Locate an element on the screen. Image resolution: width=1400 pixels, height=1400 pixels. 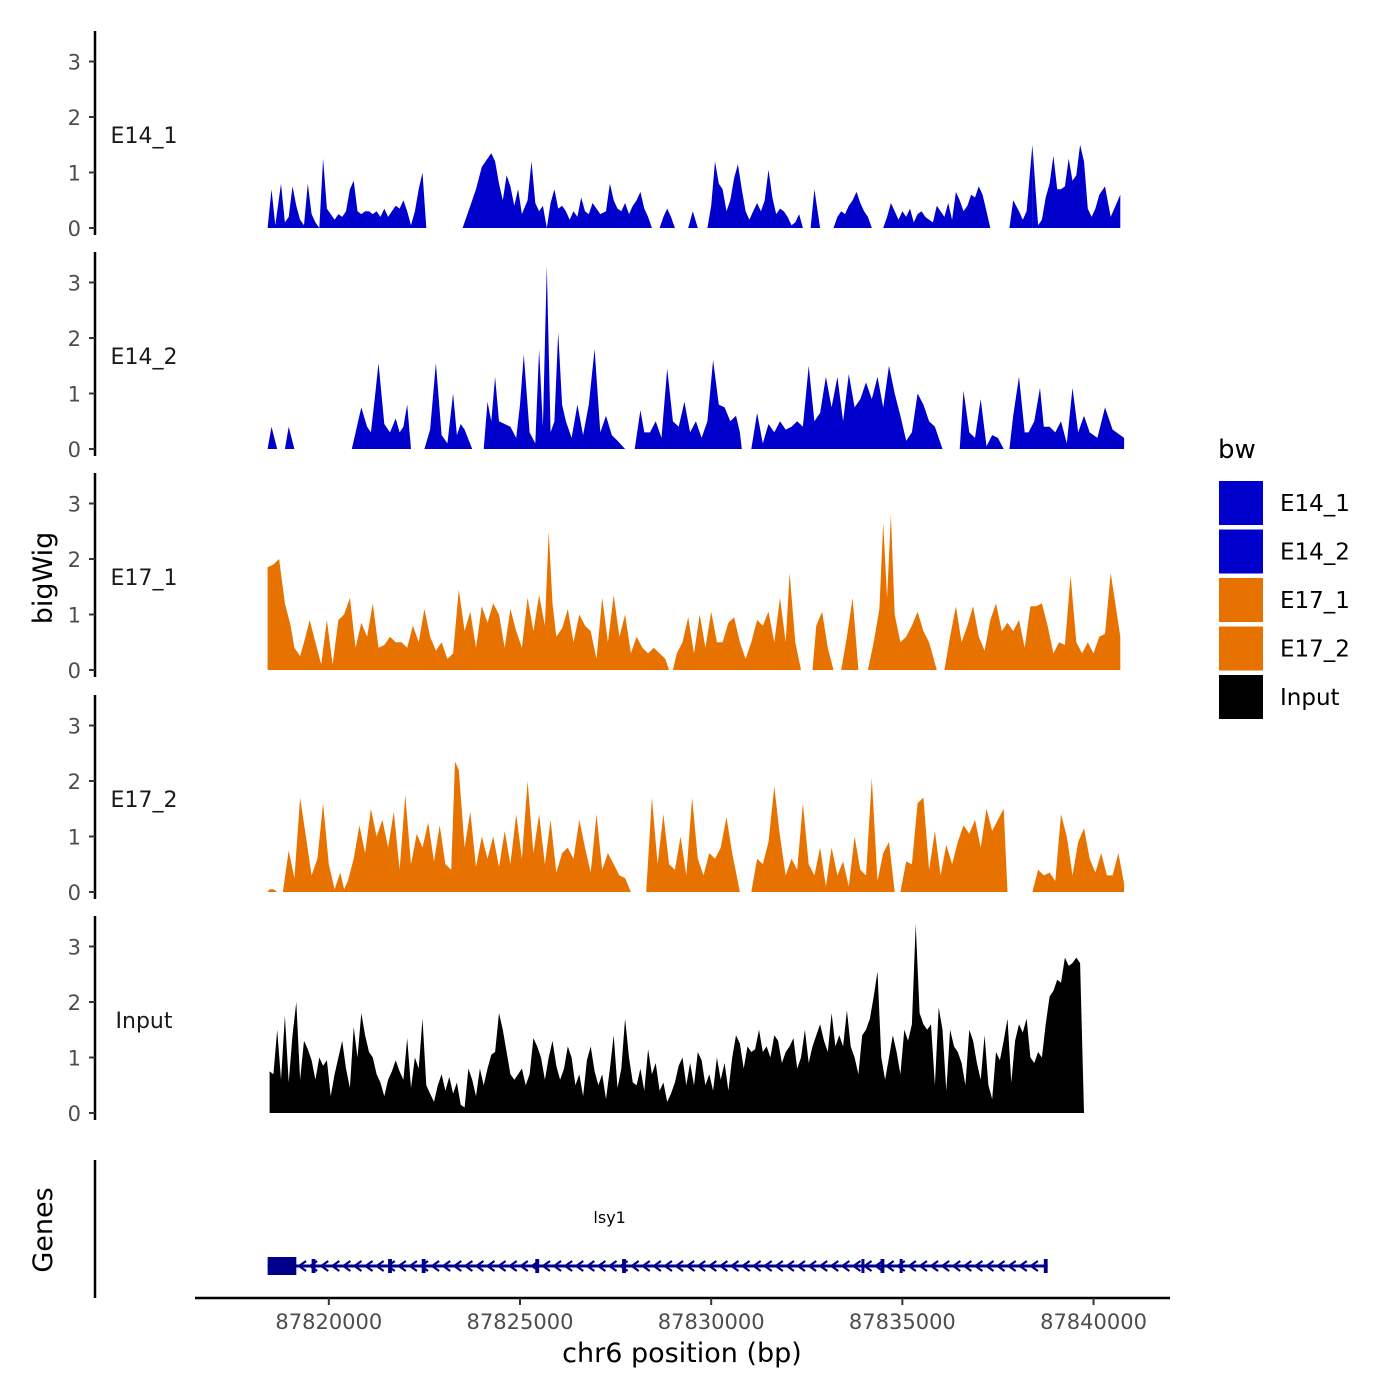
legend-label: E14_2 is located at coordinates (1315, 553).